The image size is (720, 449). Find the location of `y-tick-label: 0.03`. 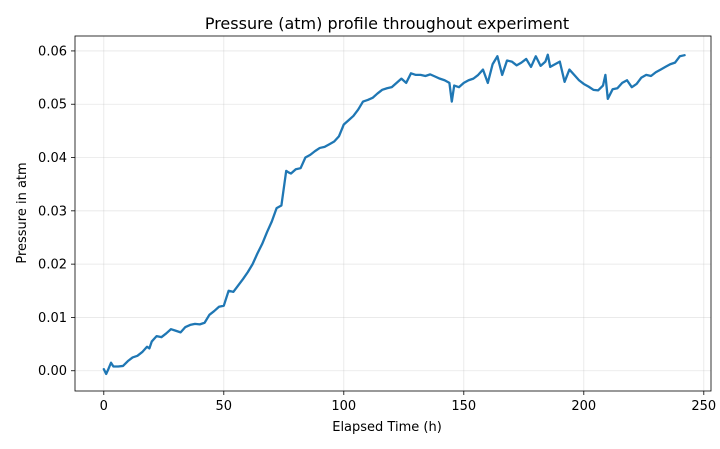

y-tick-label: 0.03 is located at coordinates (52, 211).